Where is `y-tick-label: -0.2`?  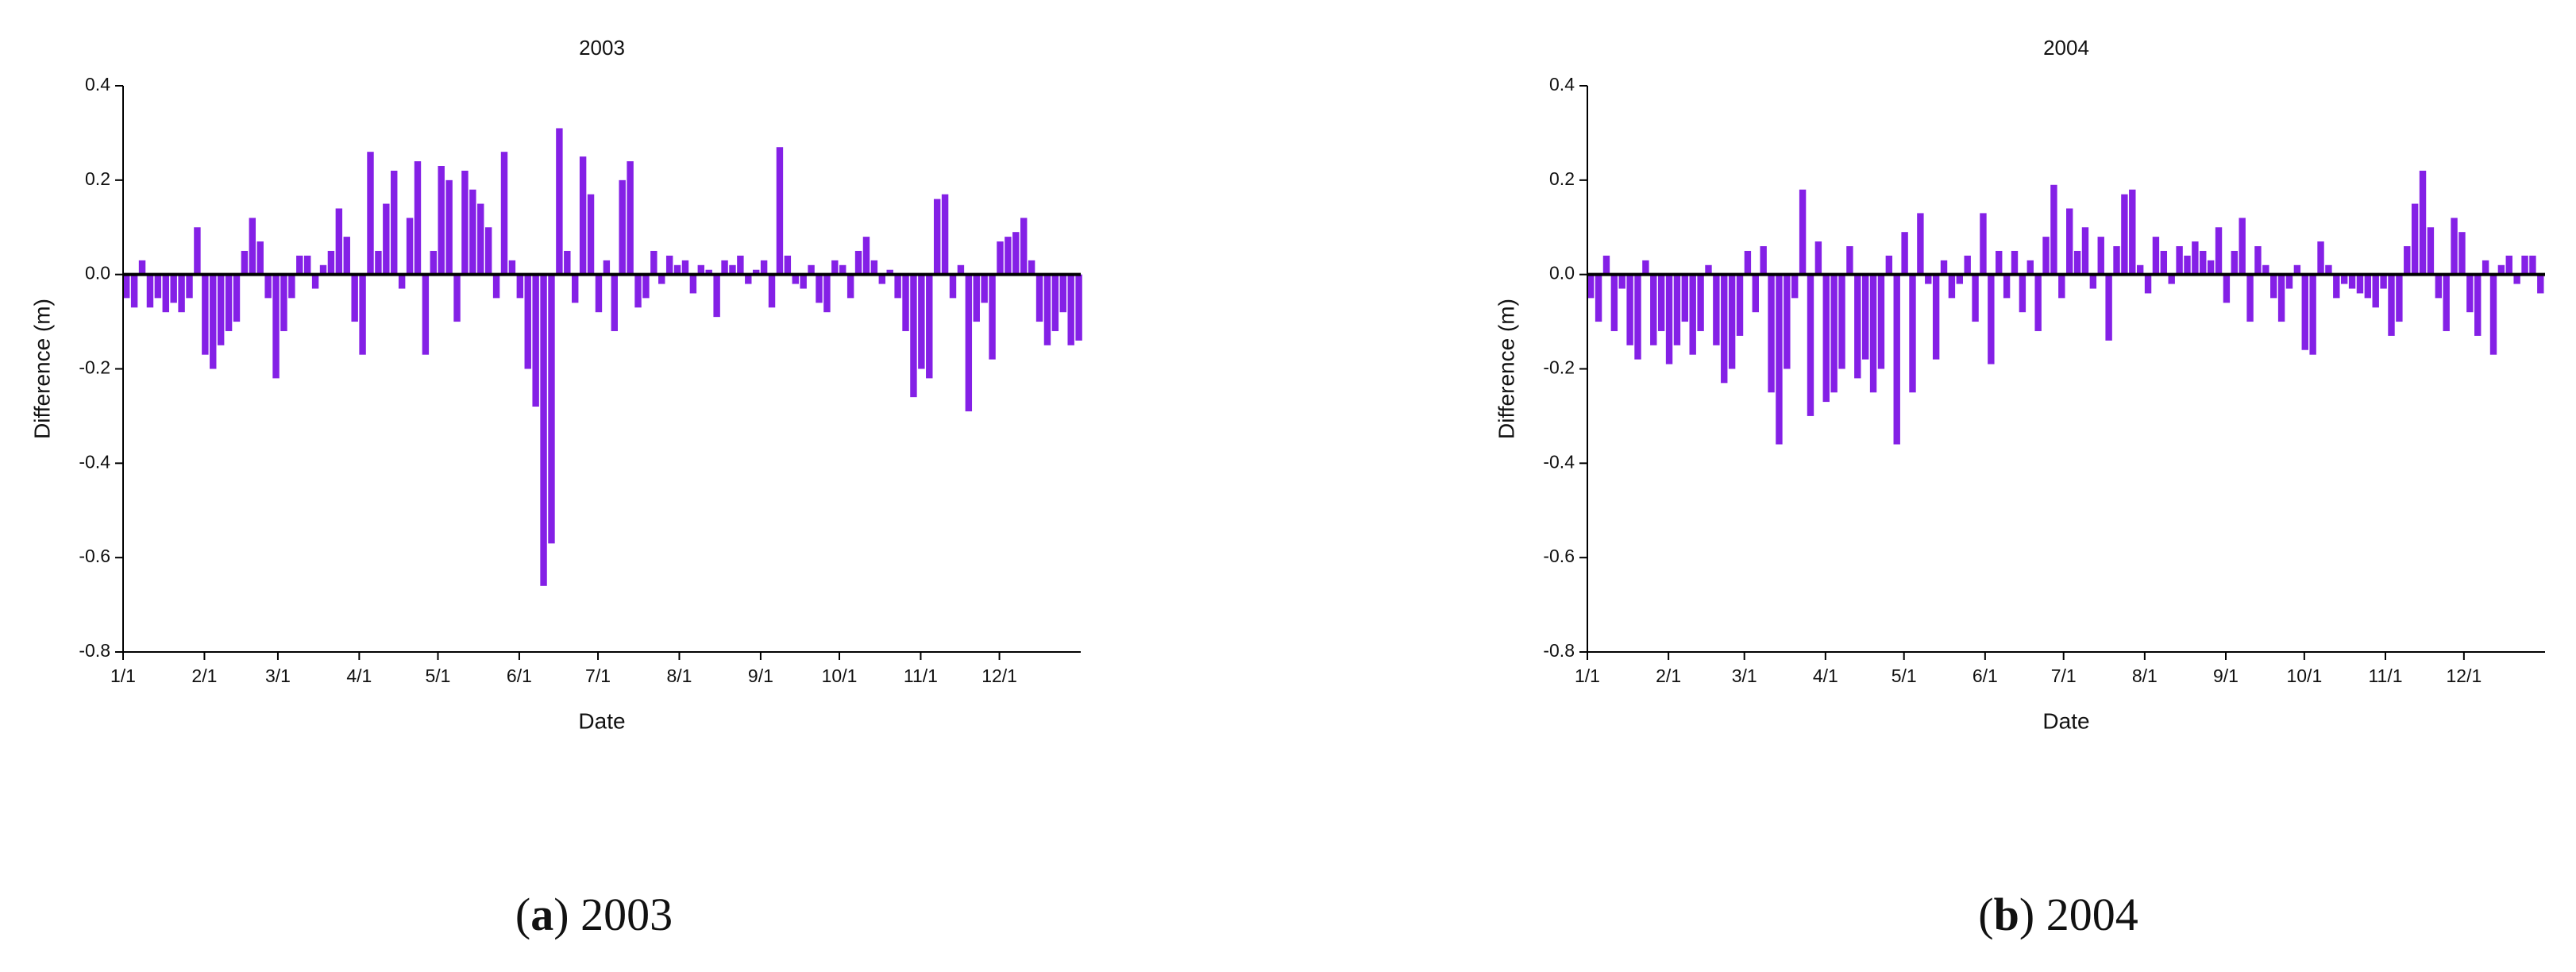 y-tick-label: -0.2 is located at coordinates (94, 367).